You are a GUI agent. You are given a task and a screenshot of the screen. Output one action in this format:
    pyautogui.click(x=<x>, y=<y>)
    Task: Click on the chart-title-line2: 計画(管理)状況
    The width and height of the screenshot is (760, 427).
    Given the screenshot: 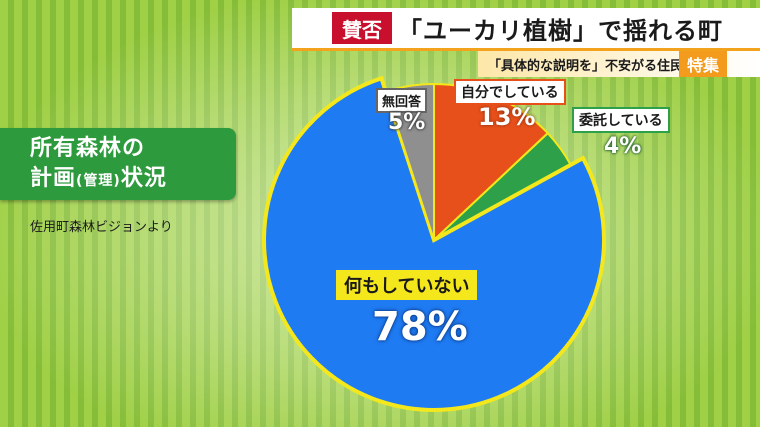 What is the action you would take?
    pyautogui.click(x=133, y=180)
    